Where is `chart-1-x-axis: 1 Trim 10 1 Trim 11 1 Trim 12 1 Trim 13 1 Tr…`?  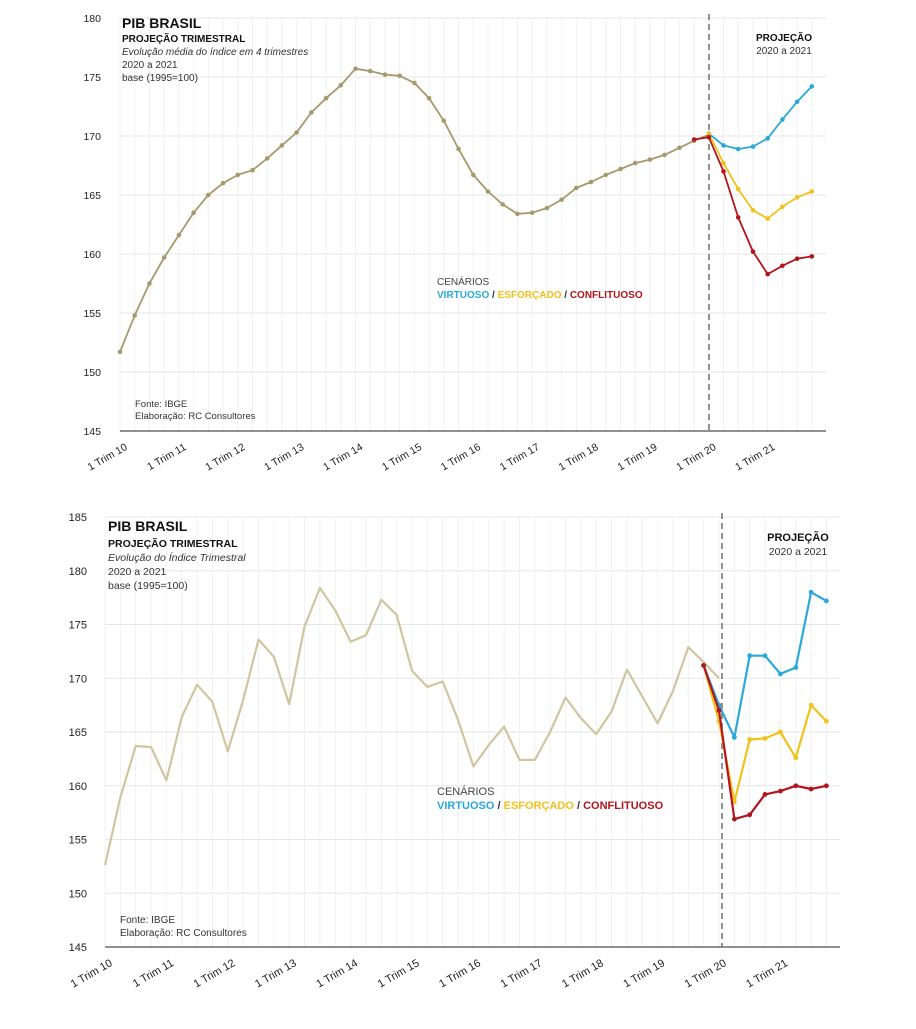
chart-1-x-axis: 1 Trim 10 1 Trim 11 1 Trim 12 1 Trim 13 1 Tr… is located at coordinates (432, 457).